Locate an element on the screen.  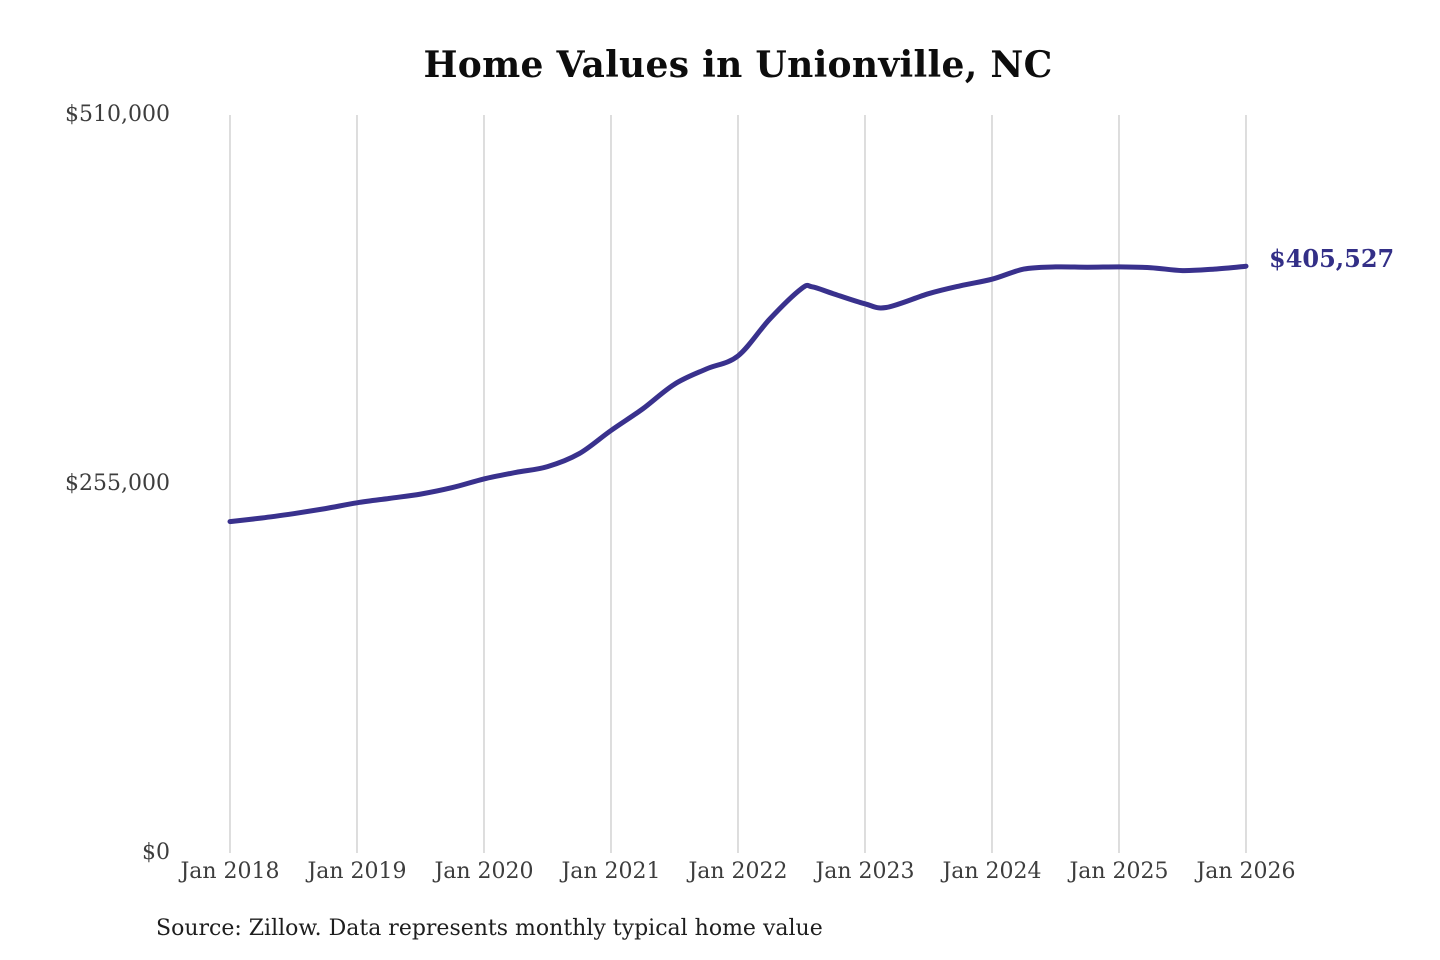
x-tick-label: Jan 2023 is located at coordinates (865, 871).